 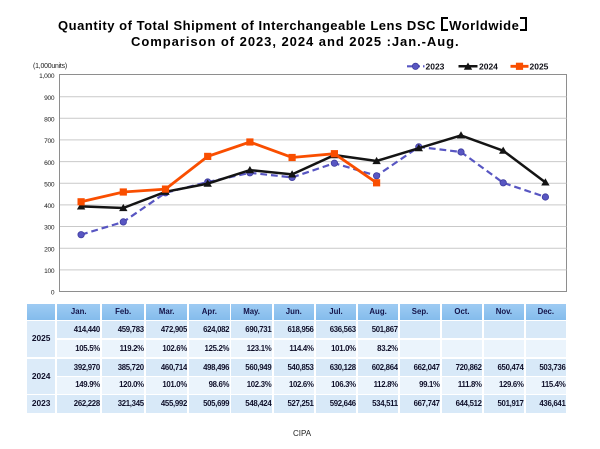 What do you see at coordinates (539, 66) in the screenshot?
I see `svg-text: 2025` at bounding box center [539, 66].